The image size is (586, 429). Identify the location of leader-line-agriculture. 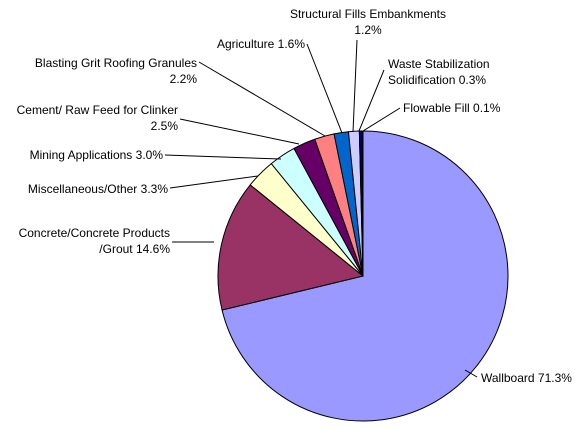
(324, 88).